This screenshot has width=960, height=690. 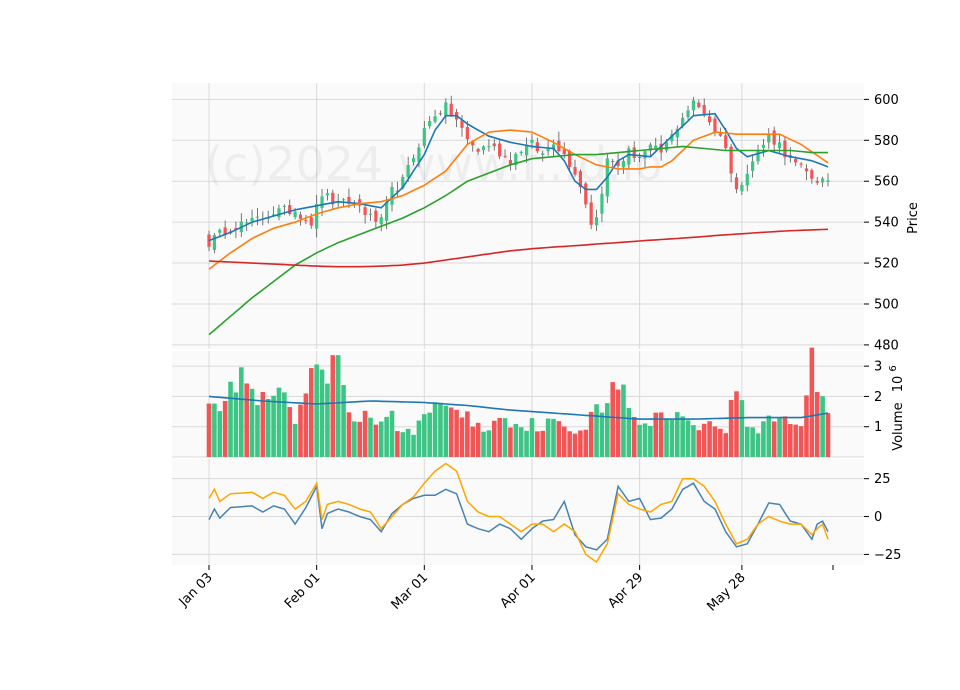 What do you see at coordinates (434, 164) in the screenshot?
I see `watermark: (c)2024 www.f...d.io` at bounding box center [434, 164].